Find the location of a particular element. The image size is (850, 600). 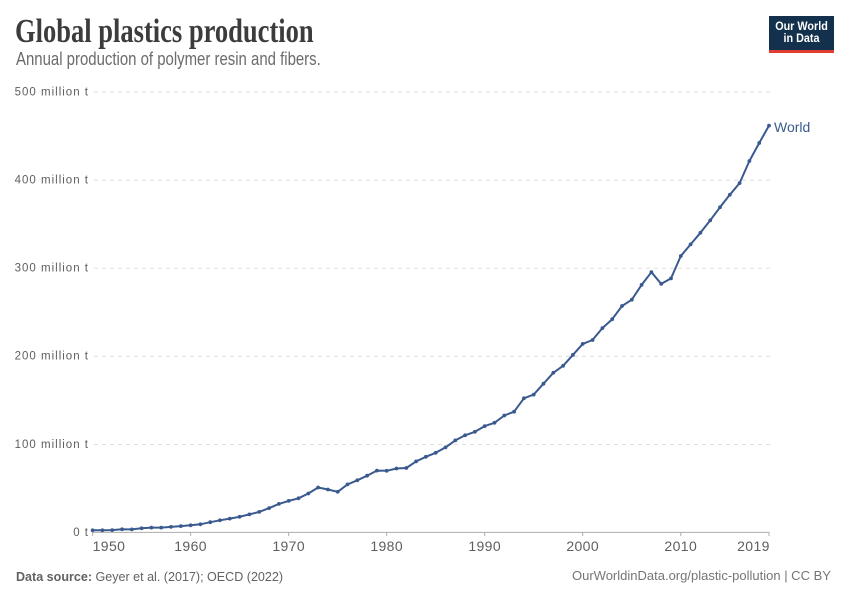

svg-text: 1970 is located at coordinates (288, 546).